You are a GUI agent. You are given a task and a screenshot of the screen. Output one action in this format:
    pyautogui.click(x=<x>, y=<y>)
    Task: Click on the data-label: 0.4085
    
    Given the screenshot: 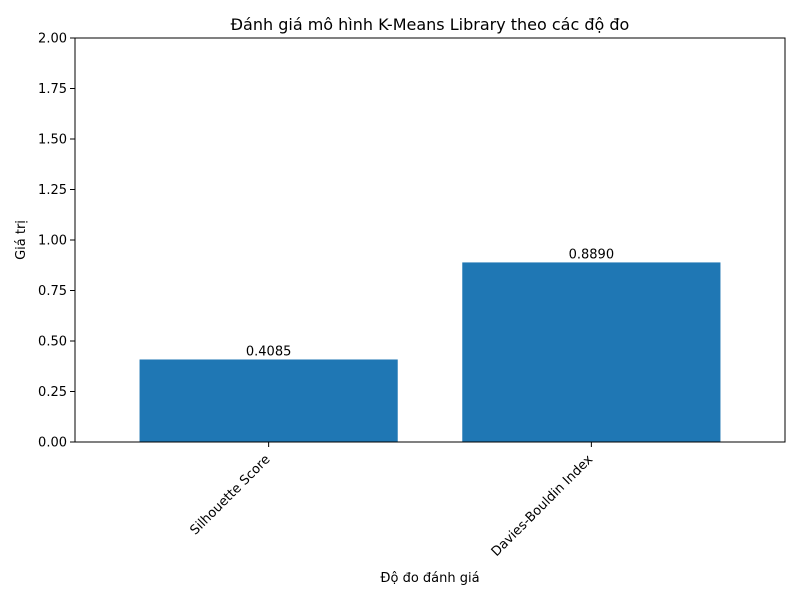 What is the action you would take?
    pyautogui.click(x=269, y=351)
    